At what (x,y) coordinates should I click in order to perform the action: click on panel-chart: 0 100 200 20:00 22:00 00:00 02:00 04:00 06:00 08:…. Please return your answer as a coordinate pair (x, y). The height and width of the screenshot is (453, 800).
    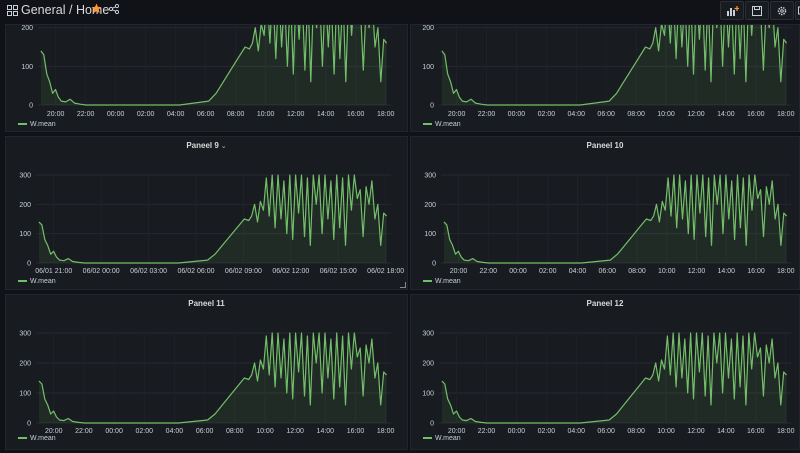
    Looking at the image, I should click on (208, 71).